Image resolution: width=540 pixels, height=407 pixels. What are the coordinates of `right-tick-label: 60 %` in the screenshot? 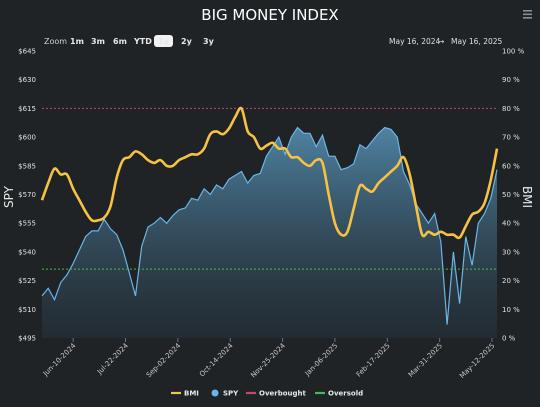 It's located at (511, 166).